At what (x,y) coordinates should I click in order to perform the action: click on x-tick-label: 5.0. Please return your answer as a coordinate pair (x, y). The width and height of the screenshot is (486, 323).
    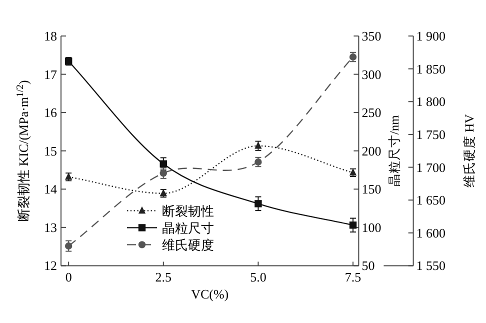
    Looking at the image, I should click on (258, 277).